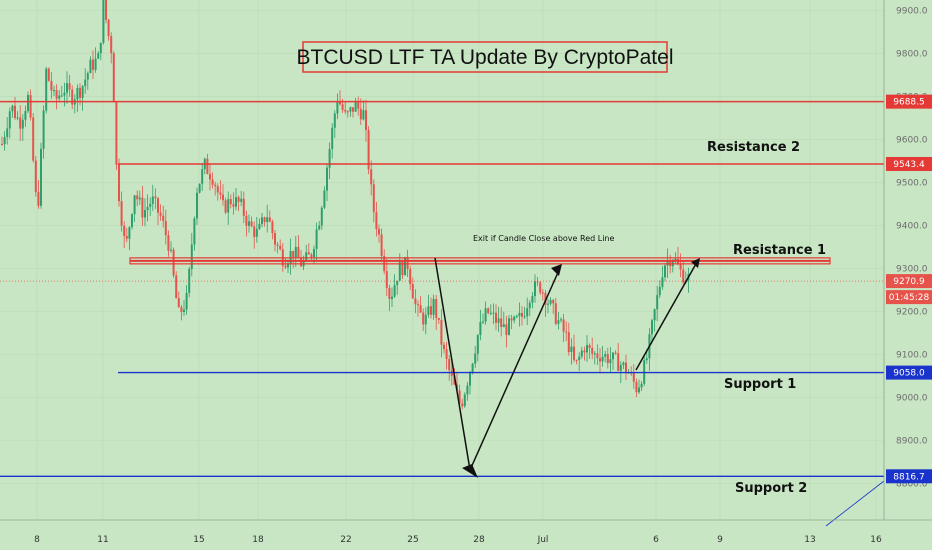  What do you see at coordinates (912, 270) in the screenshot?
I see `y-tick-label: 9300.0` at bounding box center [912, 270].